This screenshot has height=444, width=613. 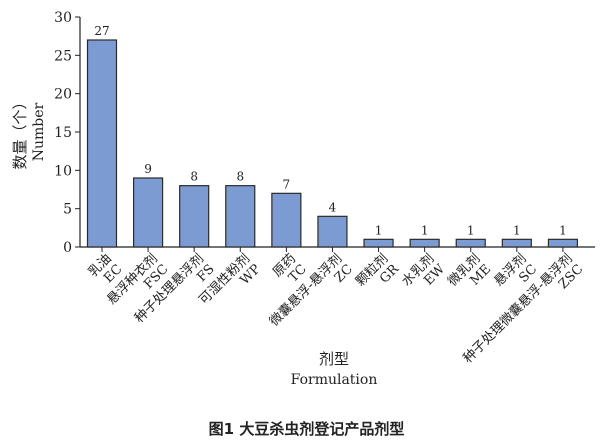 What do you see at coordinates (148, 169) in the screenshot?
I see `data-label: 9` at bounding box center [148, 169].